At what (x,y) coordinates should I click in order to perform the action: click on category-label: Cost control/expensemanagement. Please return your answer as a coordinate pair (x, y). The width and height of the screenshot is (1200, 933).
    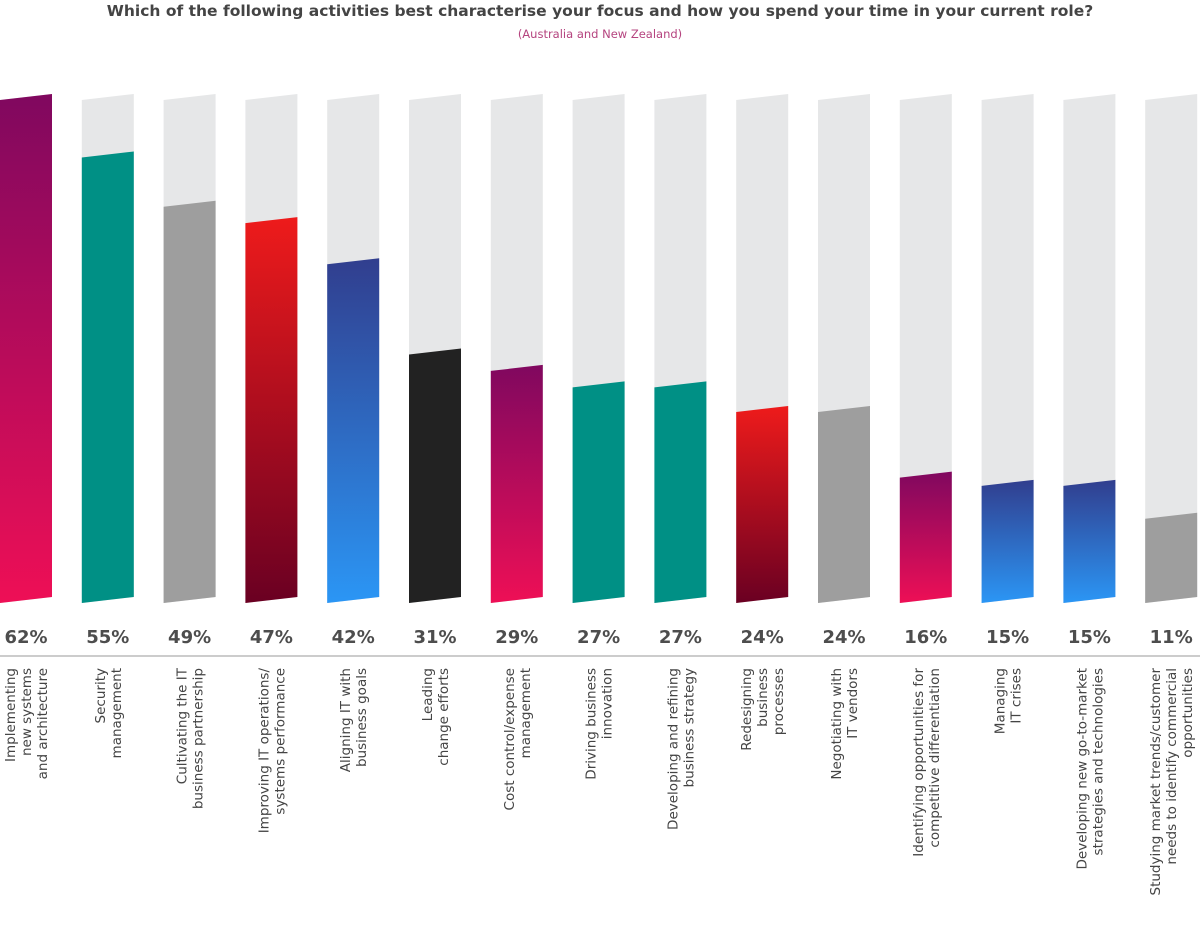
    Looking at the image, I should click on (518, 739).